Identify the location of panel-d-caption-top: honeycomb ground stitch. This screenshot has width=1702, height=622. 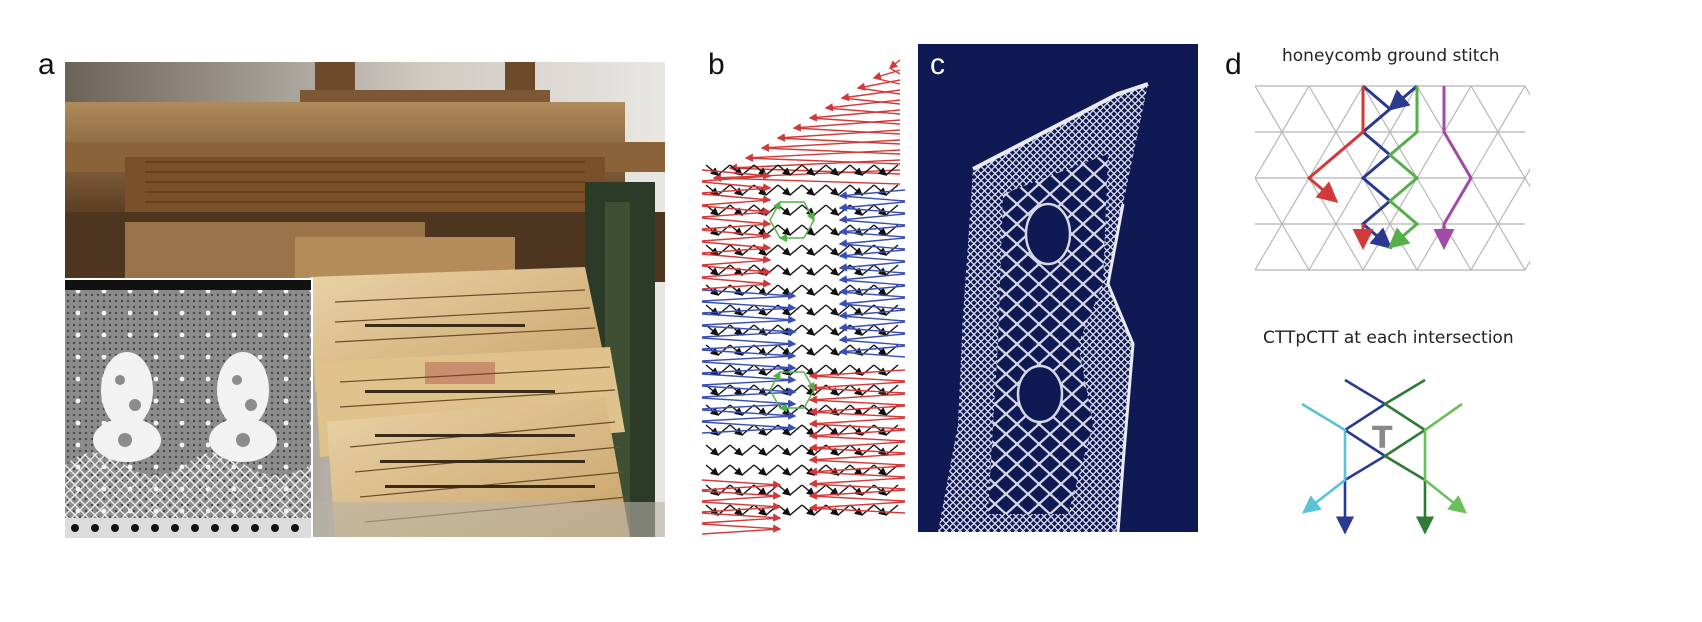
(1391, 56).